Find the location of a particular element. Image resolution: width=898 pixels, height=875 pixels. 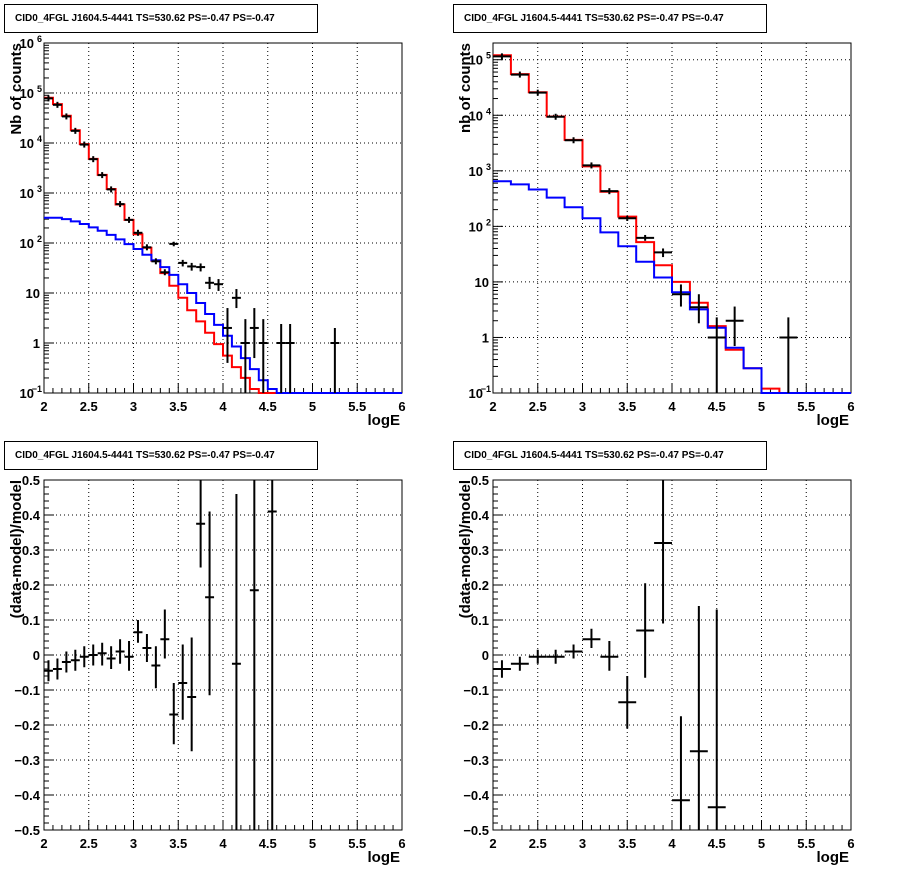

y-tick-label: 0.1 is located at coordinates (31, 620).